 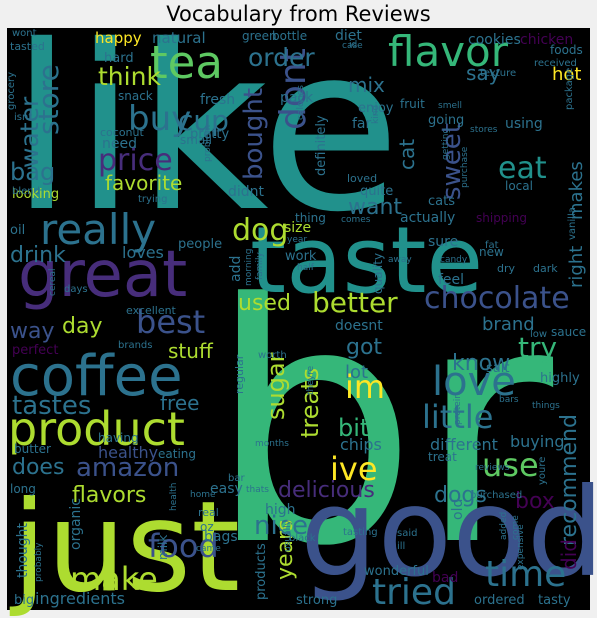 I want to click on word-sure: sure, so click(x=443, y=242).